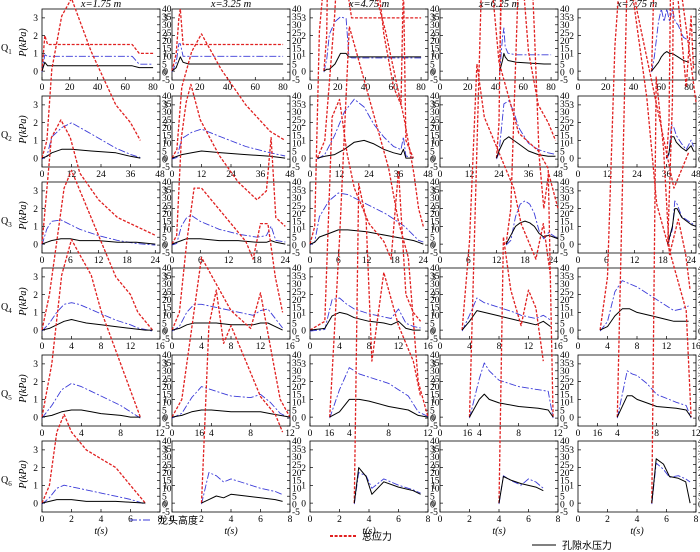  What do you see at coordinates (231, 5) in the screenshot?
I see `column-title: x=3.25 m` at bounding box center [231, 5].